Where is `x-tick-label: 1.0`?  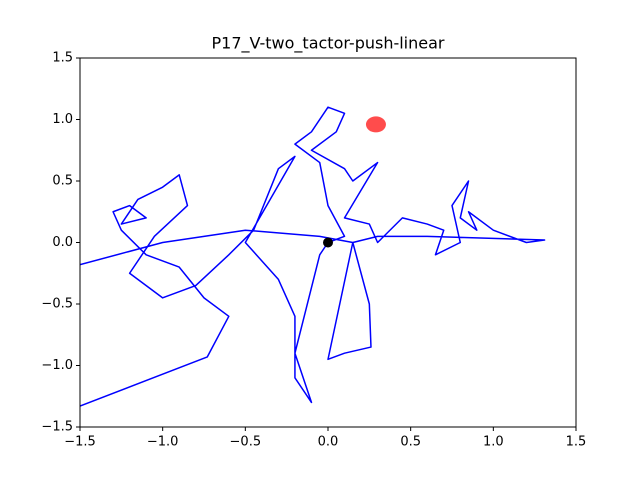
x-tick-label: 1.0 is located at coordinates (493, 442).